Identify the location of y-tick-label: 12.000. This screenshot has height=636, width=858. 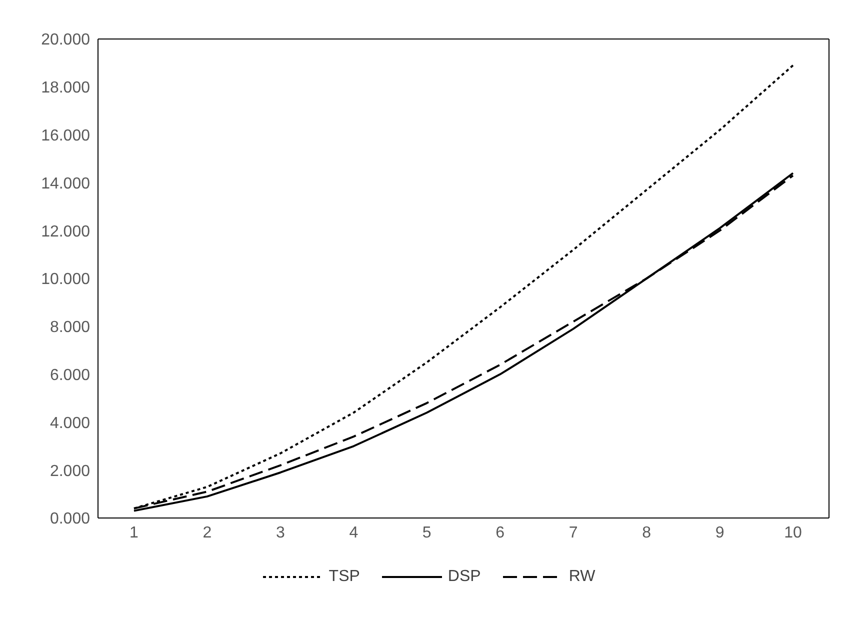
(65, 231).